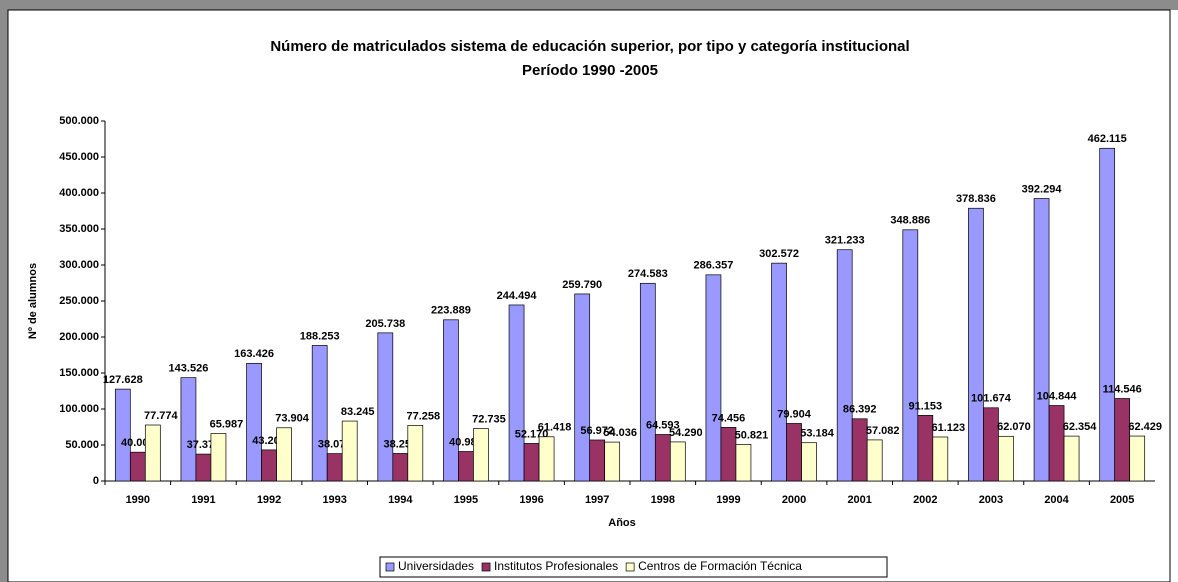  What do you see at coordinates (910, 221) in the screenshot?
I see `data-label: 348.886` at bounding box center [910, 221].